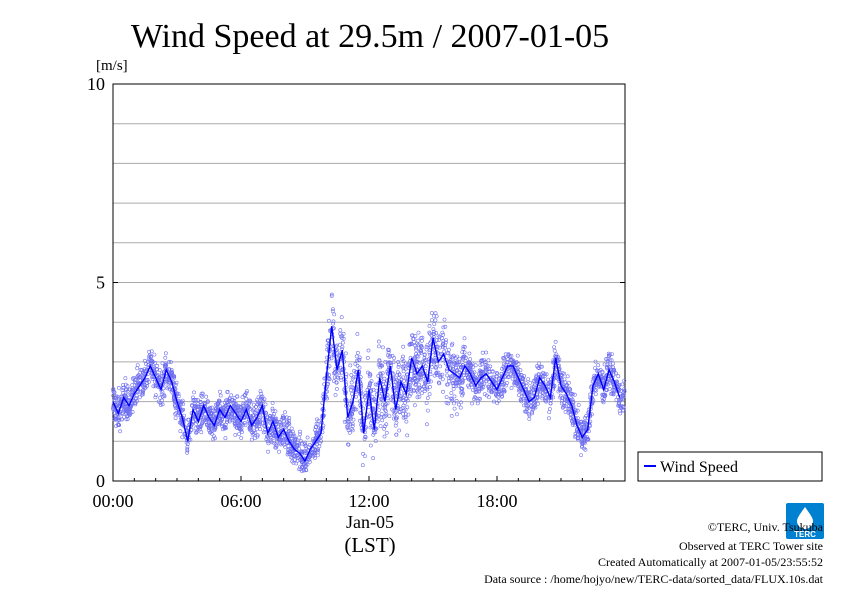  I want to click on legend-box, so click(730, 466).